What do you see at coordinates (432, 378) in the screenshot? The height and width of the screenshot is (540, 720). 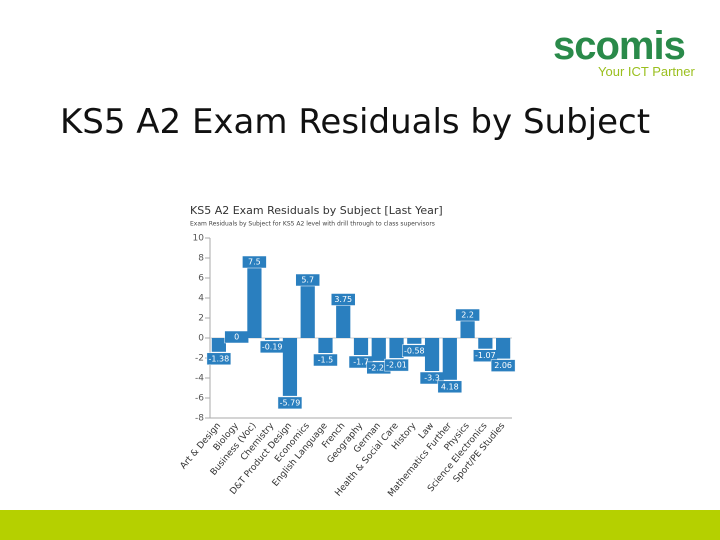 I see `value-label: -3.3` at bounding box center [432, 378].